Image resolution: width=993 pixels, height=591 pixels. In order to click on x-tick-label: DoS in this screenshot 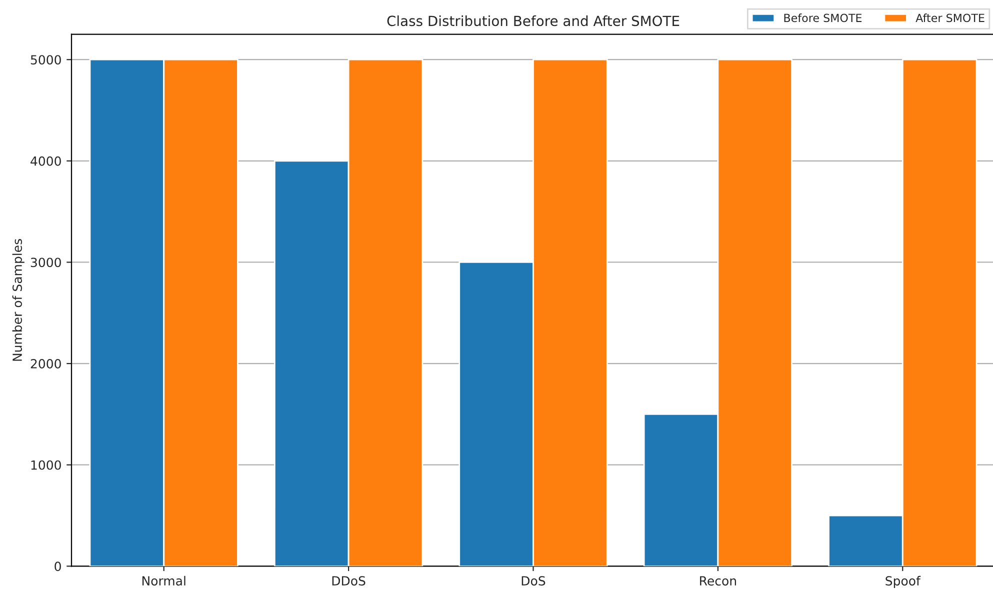, I will do `click(534, 581)`.